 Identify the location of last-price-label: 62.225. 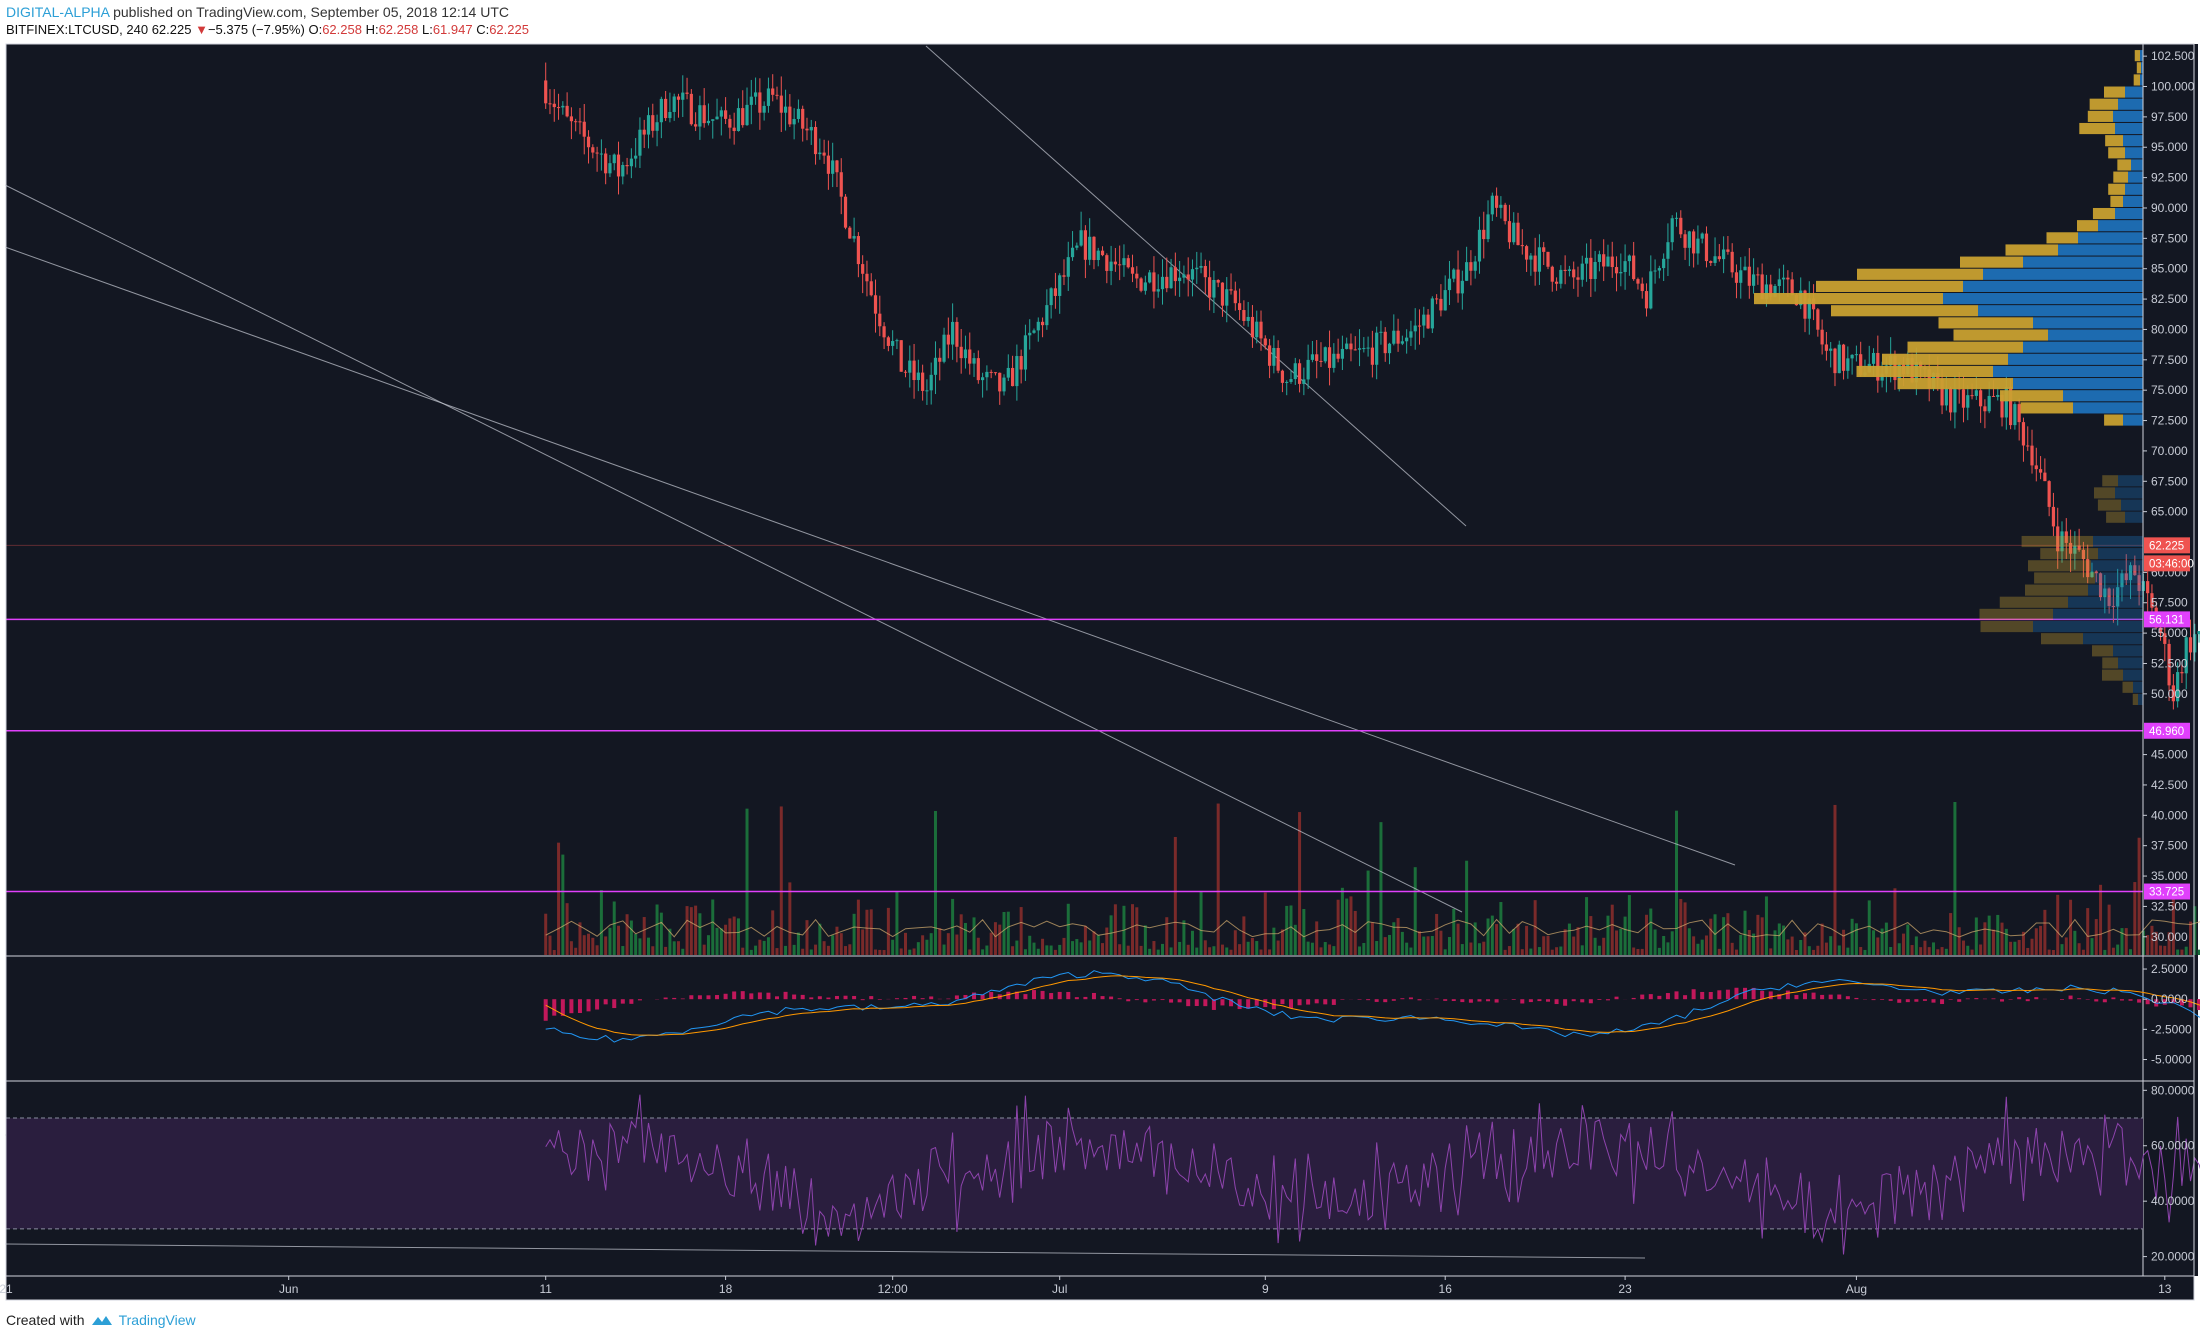
(171, 29).